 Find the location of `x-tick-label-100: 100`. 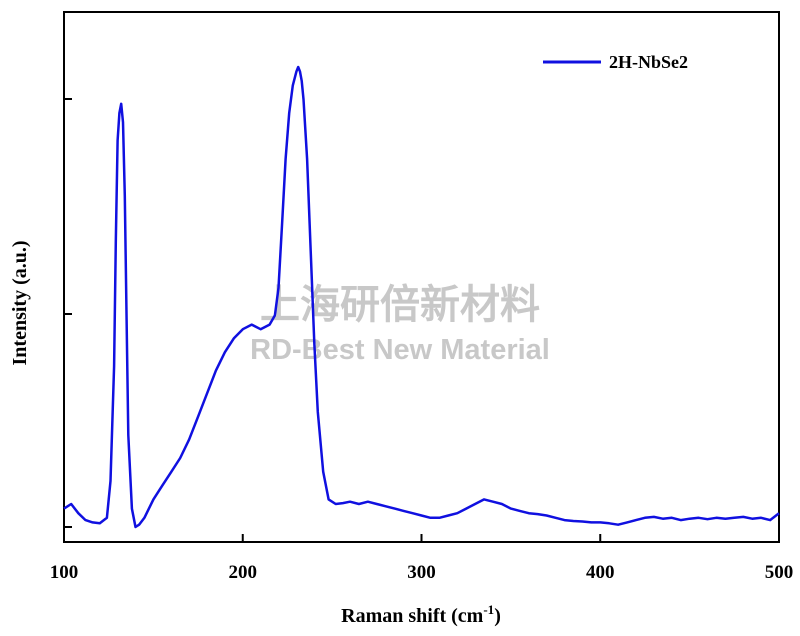

x-tick-label-100: 100 is located at coordinates (64, 572).